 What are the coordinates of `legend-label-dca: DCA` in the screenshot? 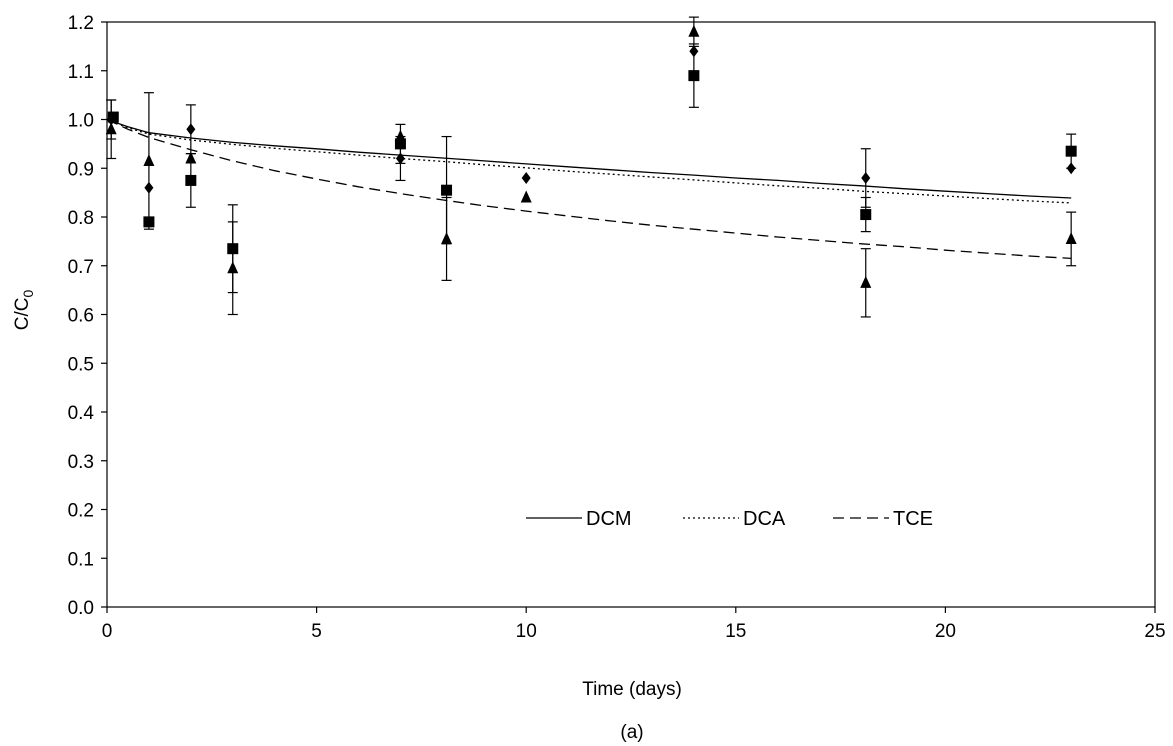 It's located at (764, 519).